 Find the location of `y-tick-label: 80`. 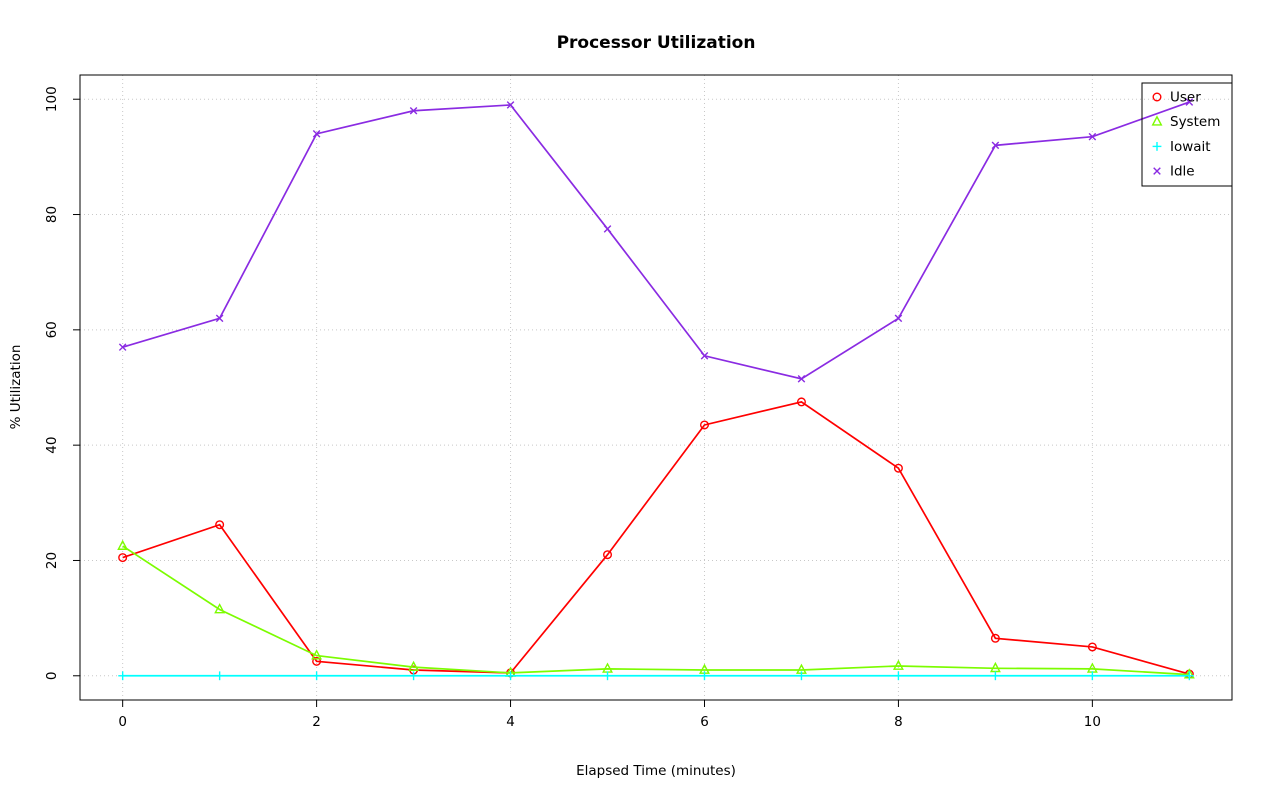

y-tick-label: 80 is located at coordinates (52, 214).